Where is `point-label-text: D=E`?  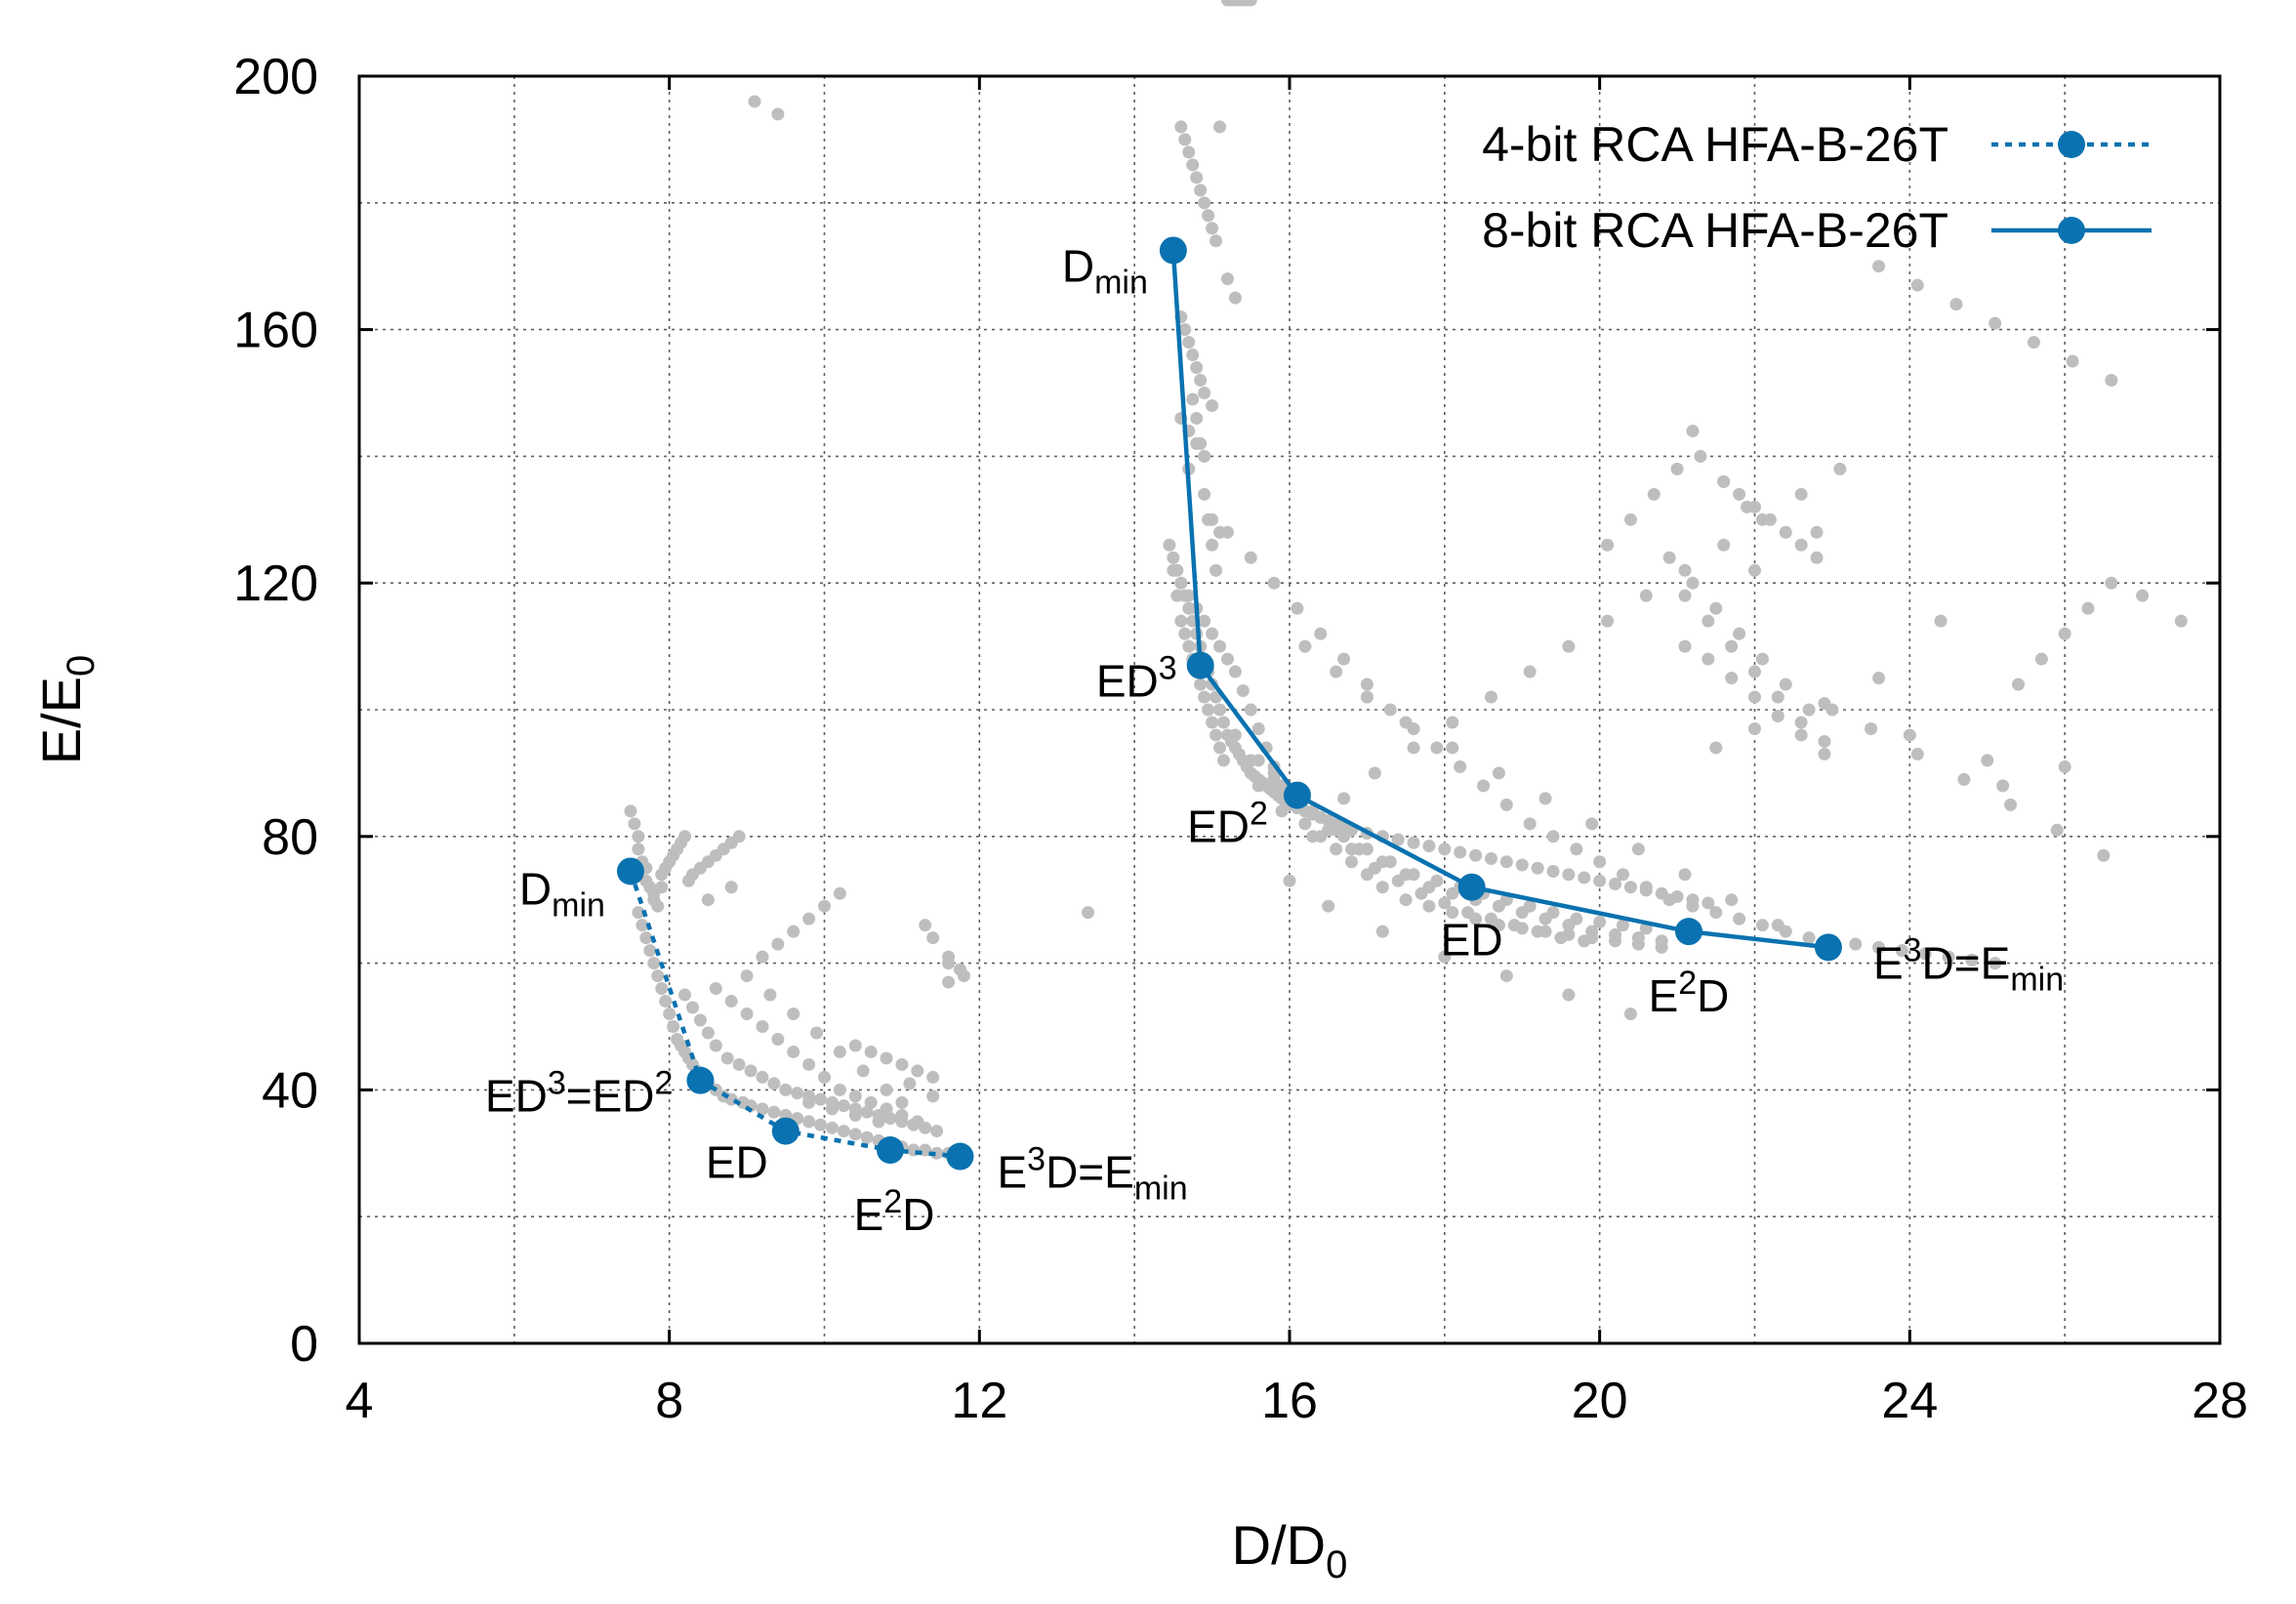
point-label-text: D=E is located at coordinates (1090, 1172).